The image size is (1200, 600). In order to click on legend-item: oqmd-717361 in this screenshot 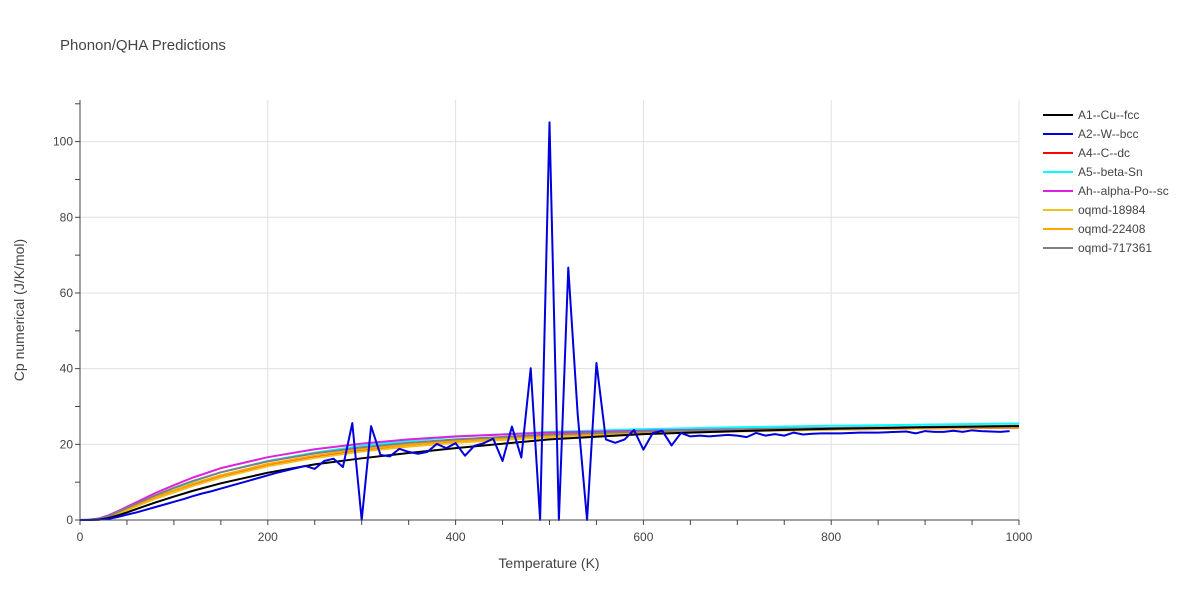, I will do `click(1097, 248)`.